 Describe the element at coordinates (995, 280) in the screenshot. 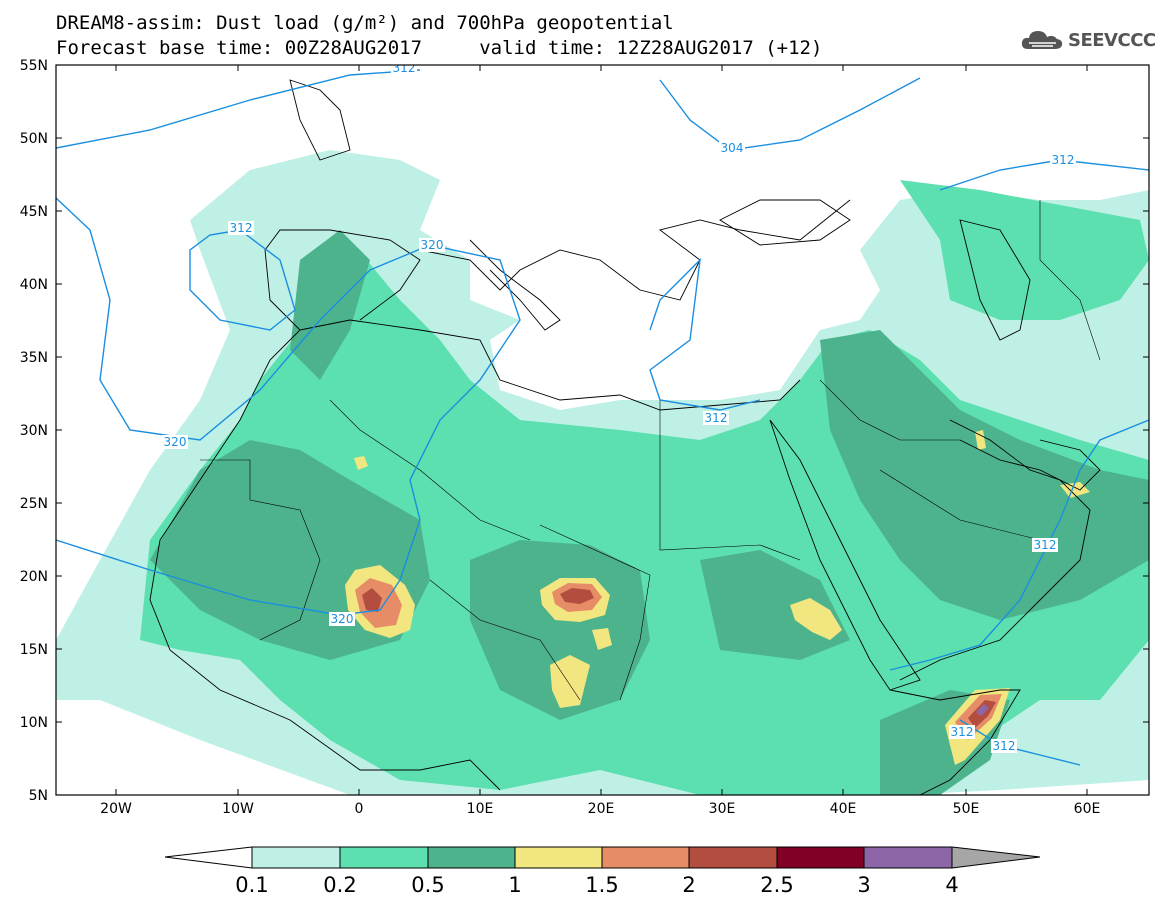

I see `coast-caspian` at that location.